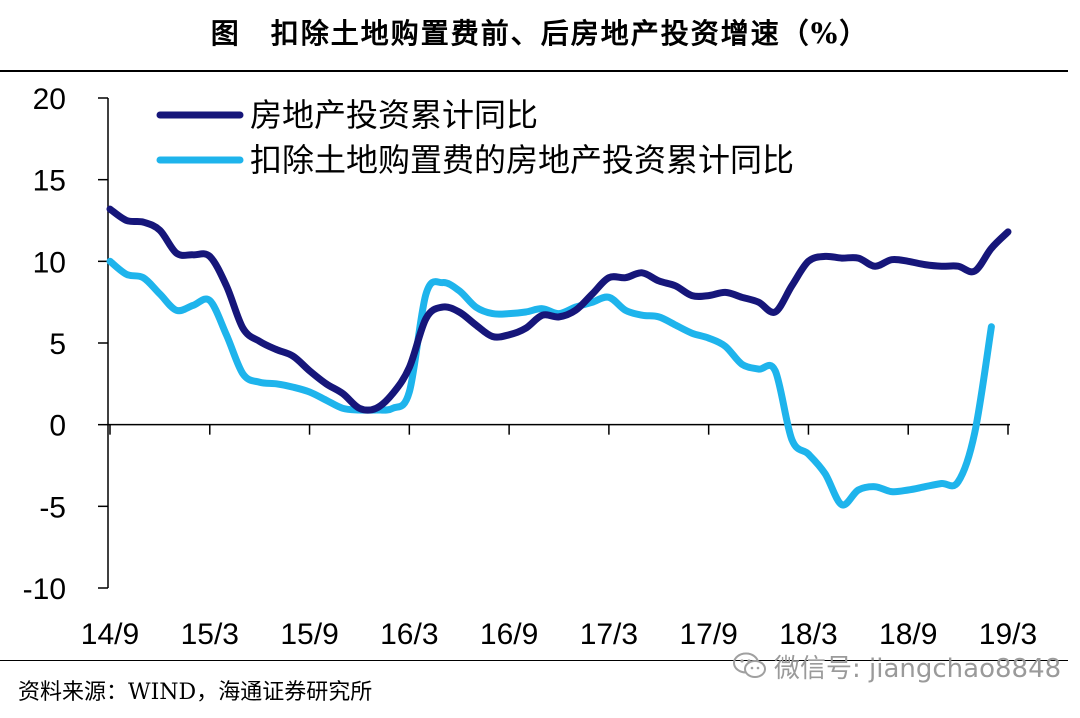  I want to click on x-tick-label: 17/3, so click(609, 634).